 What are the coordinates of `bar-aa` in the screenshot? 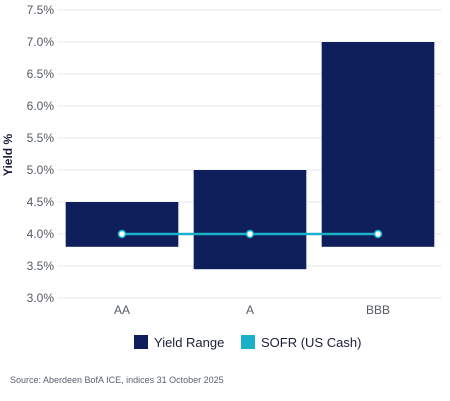 It's located at (122, 224).